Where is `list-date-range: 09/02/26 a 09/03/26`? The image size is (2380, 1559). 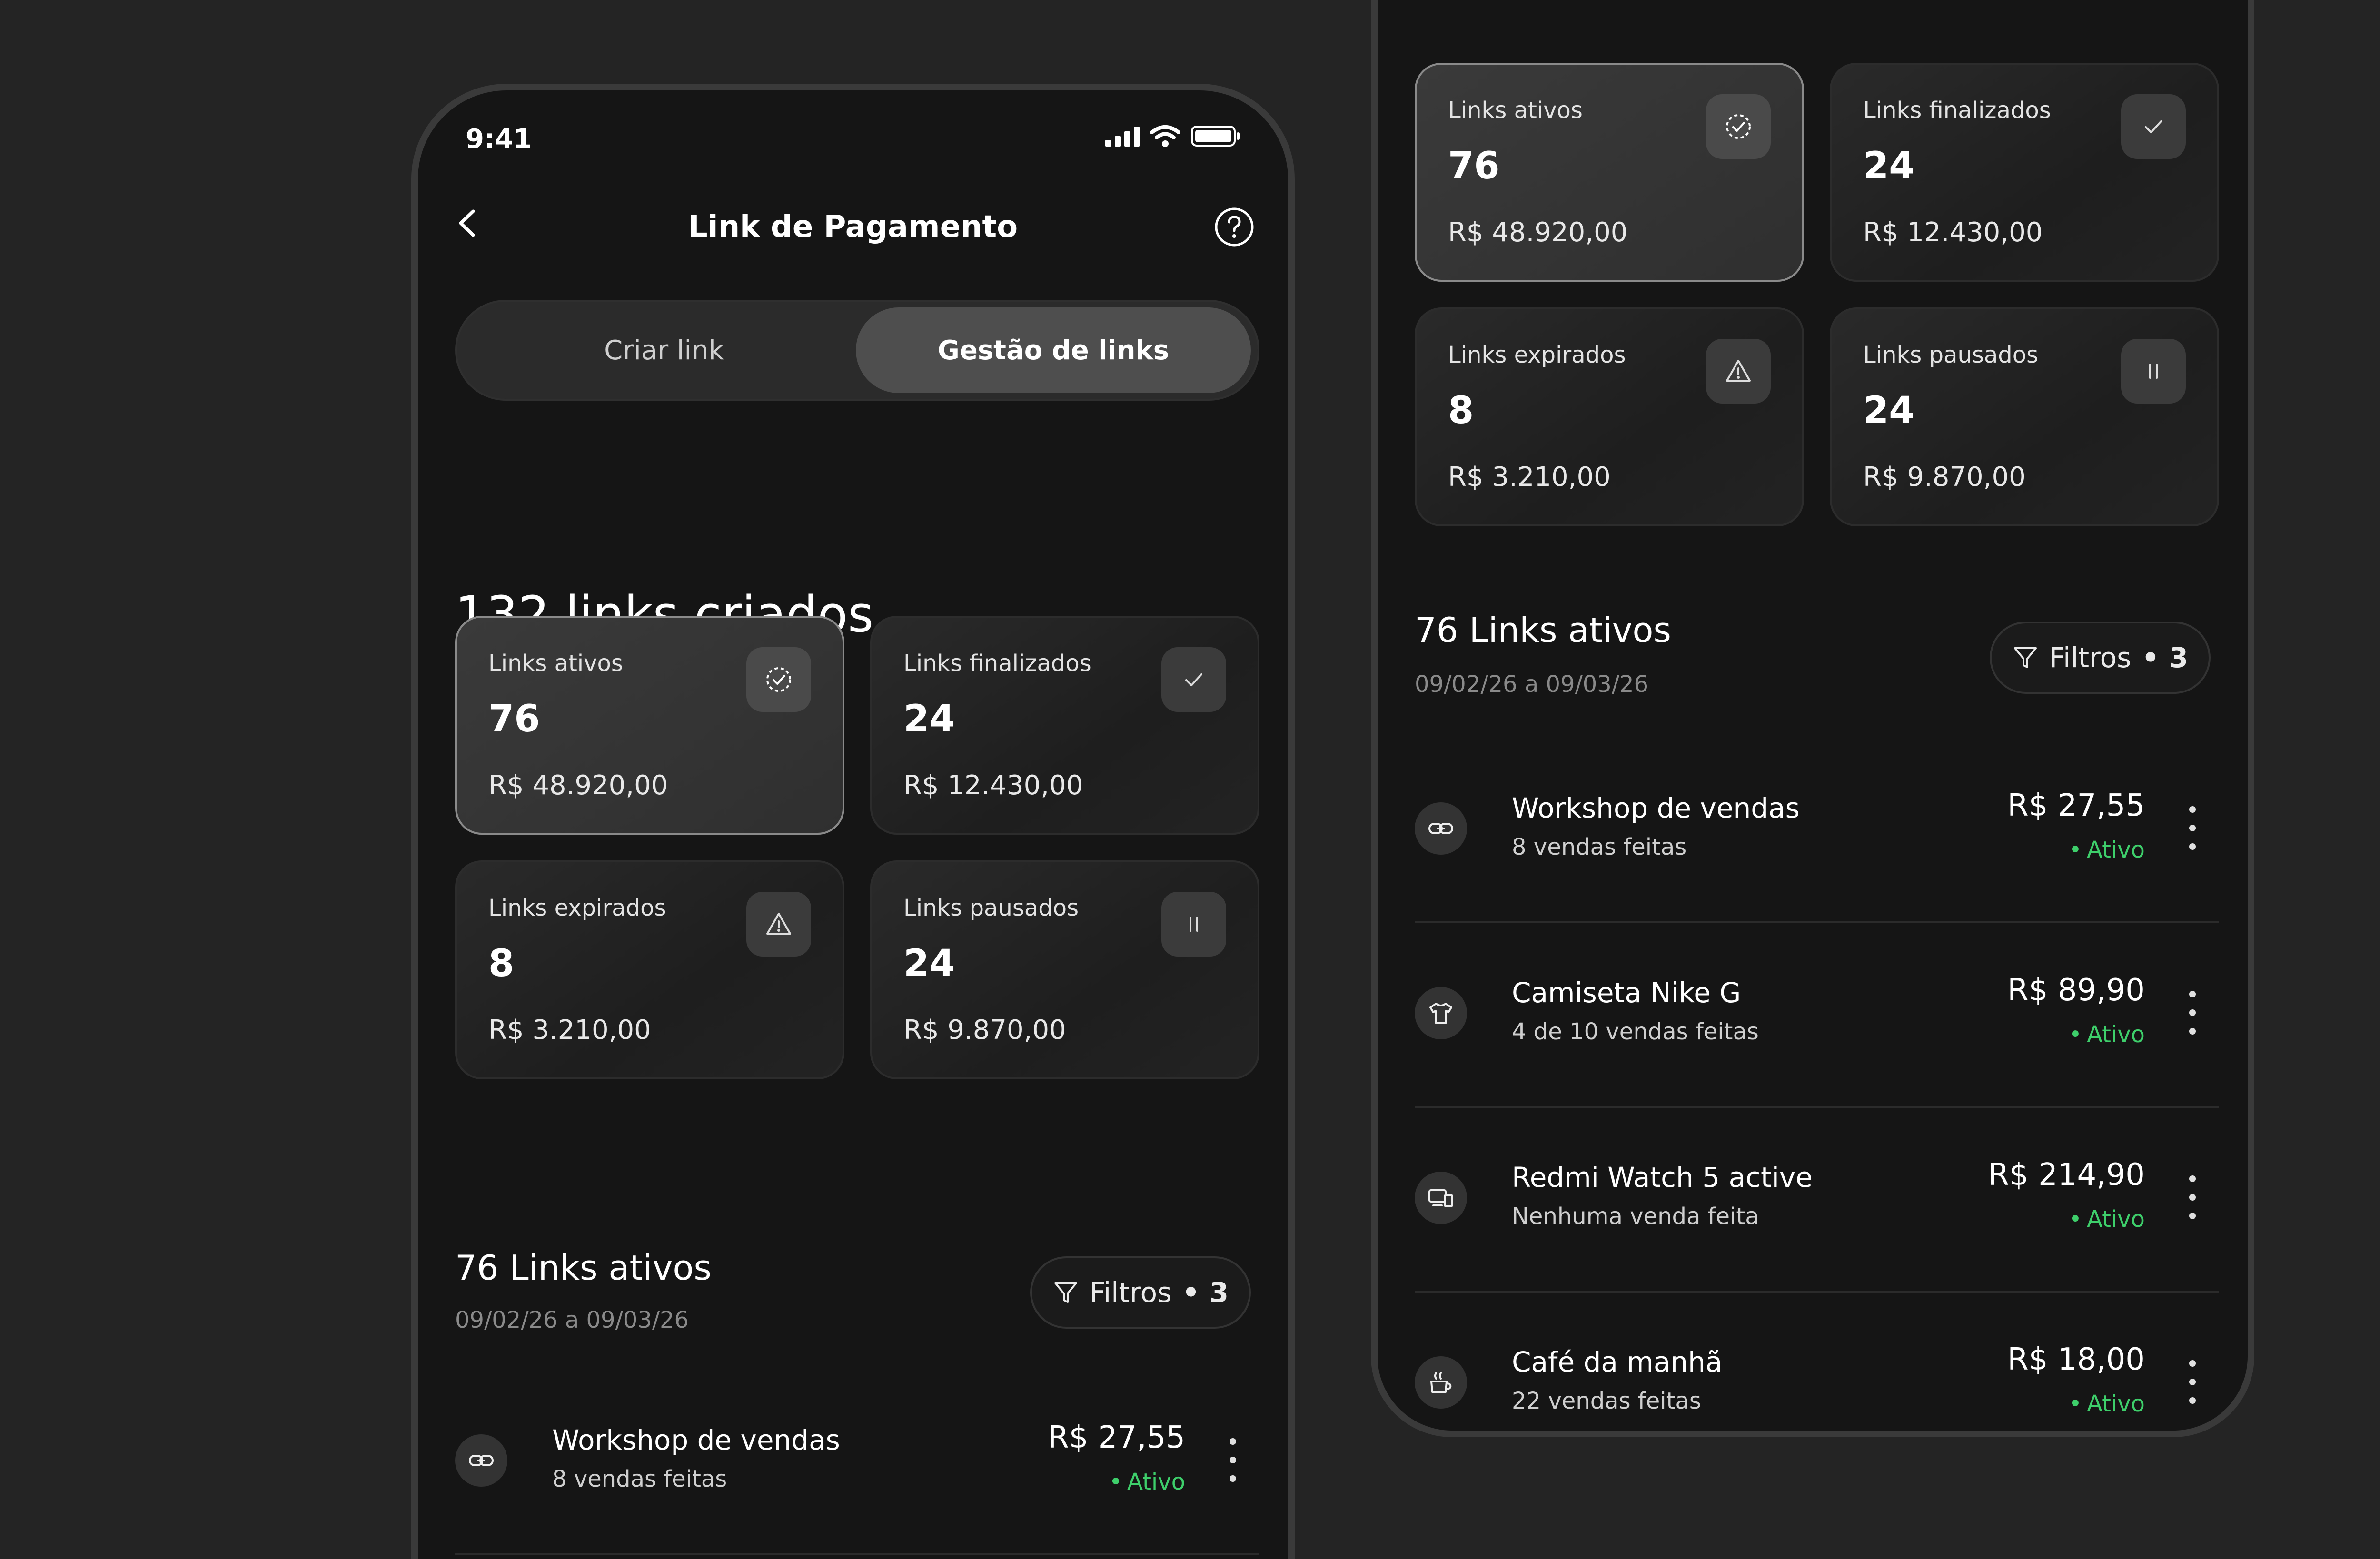 list-date-range: 09/02/26 a 09/03/26 is located at coordinates (572, 1320).